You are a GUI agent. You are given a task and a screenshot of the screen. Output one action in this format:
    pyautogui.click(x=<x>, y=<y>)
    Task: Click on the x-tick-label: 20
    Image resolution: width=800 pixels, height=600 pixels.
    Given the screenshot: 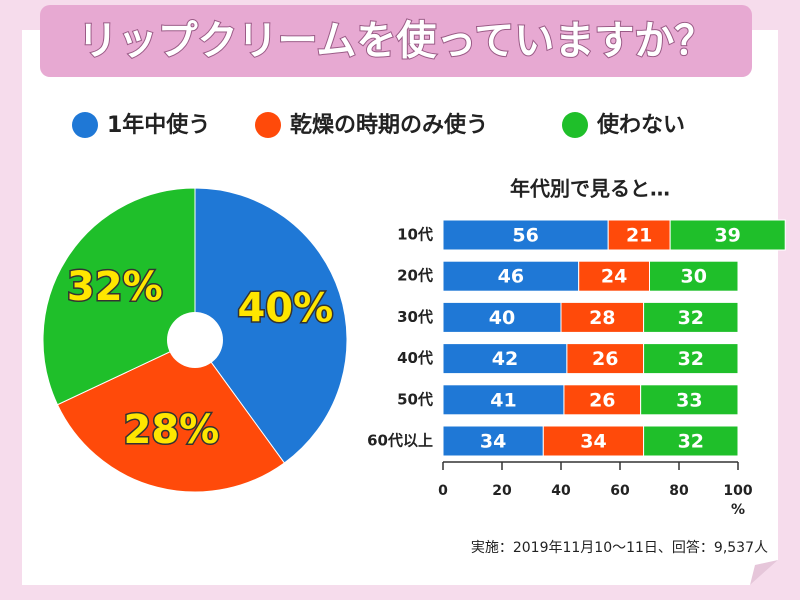 What is the action you would take?
    pyautogui.click(x=502, y=491)
    